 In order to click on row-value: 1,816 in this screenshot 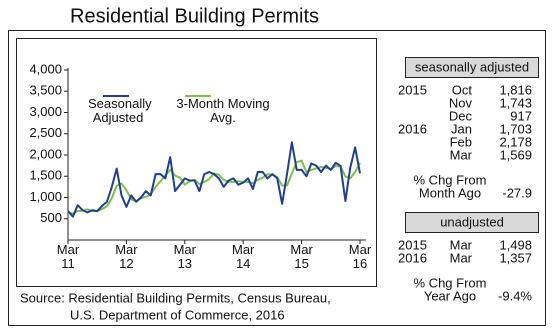, I will do `click(515, 89)`.